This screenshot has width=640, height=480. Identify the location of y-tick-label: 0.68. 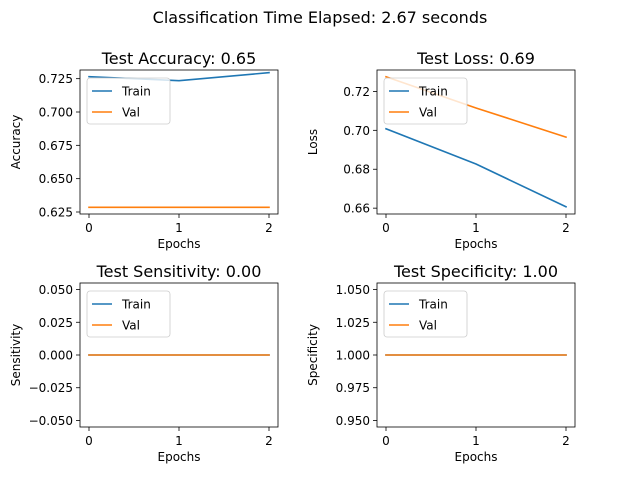
(356, 170).